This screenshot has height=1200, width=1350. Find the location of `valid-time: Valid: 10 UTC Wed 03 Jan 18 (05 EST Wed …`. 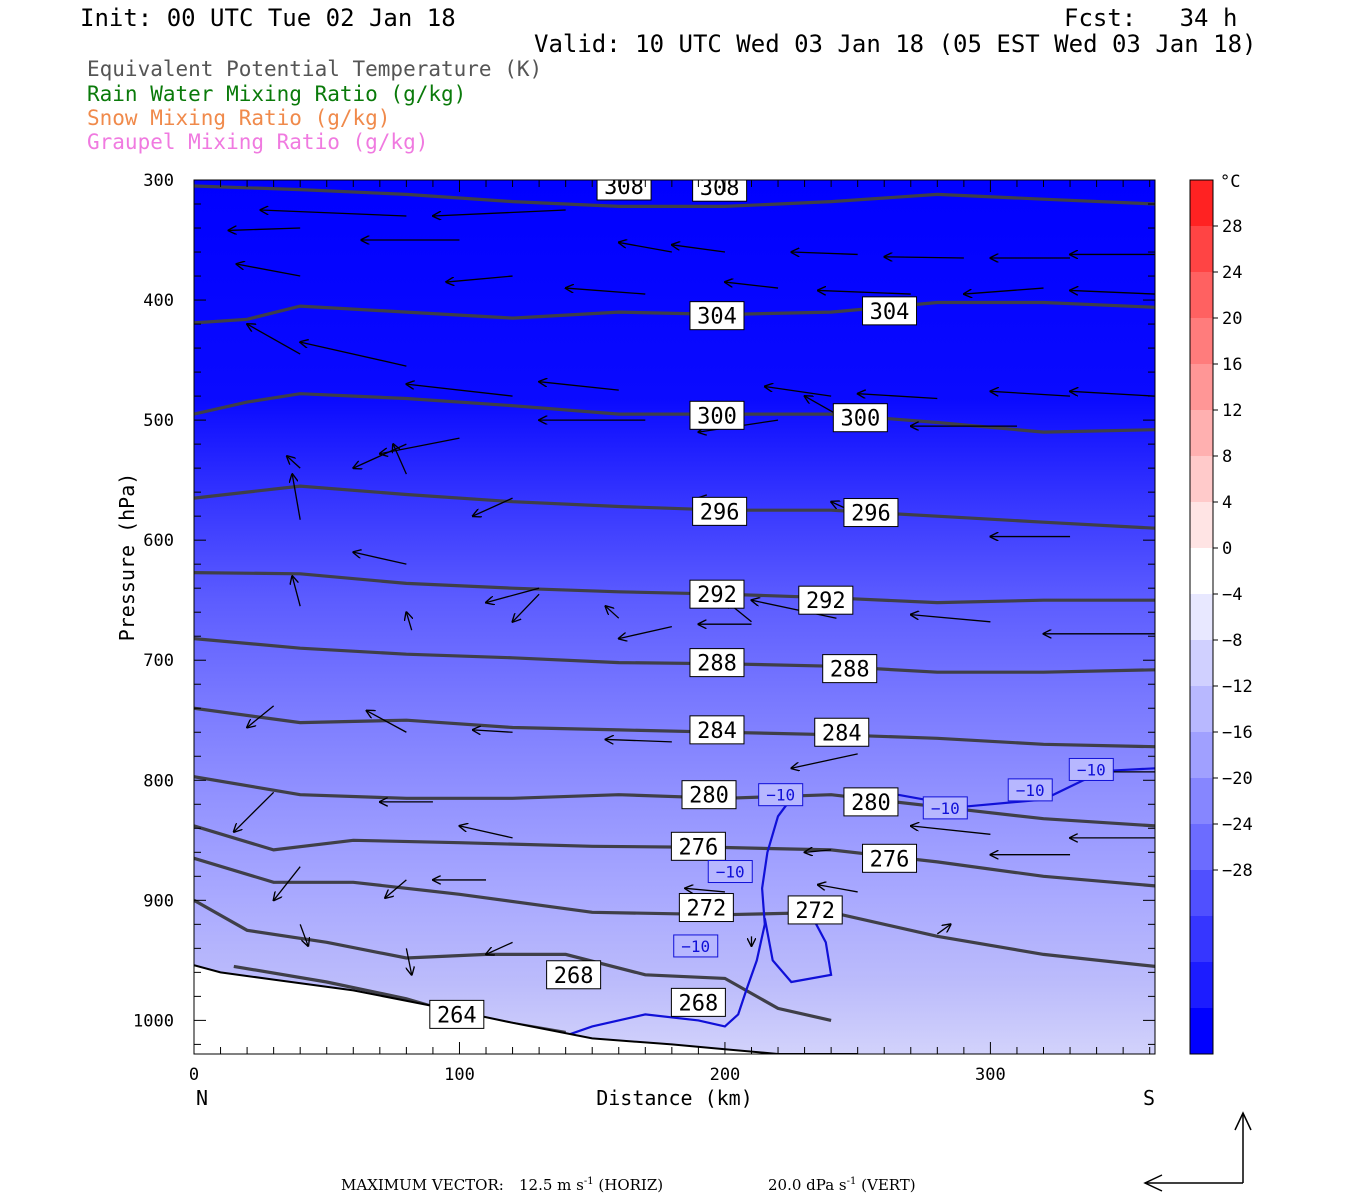

valid-time: Valid: 10 UTC Wed 03 Jan 18 (05 EST Wed … is located at coordinates (895, 44).